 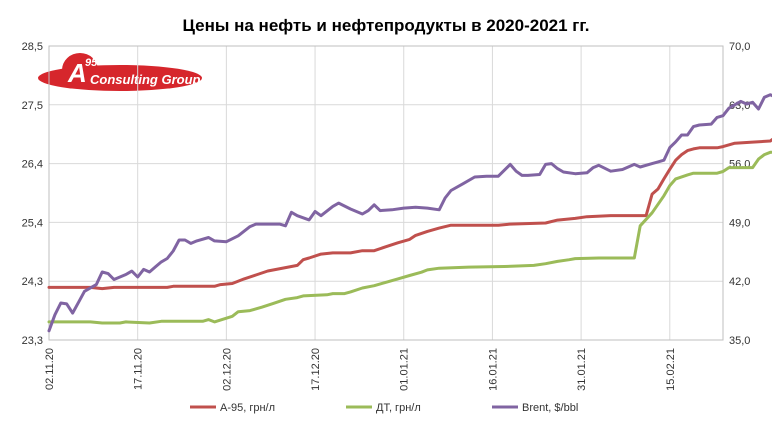 I want to click on y-left-tick-label: 28,5, so click(x=32, y=47).